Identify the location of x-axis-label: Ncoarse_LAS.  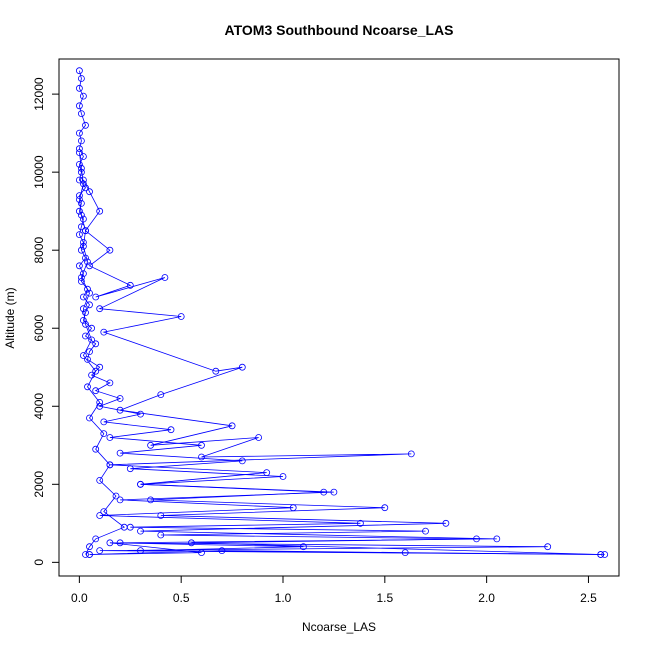
(339, 627).